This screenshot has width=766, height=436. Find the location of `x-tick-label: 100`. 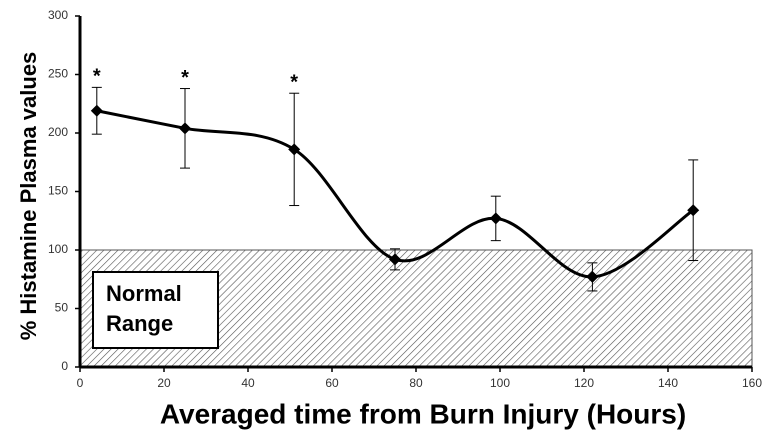

x-tick-label: 100 is located at coordinates (500, 383).